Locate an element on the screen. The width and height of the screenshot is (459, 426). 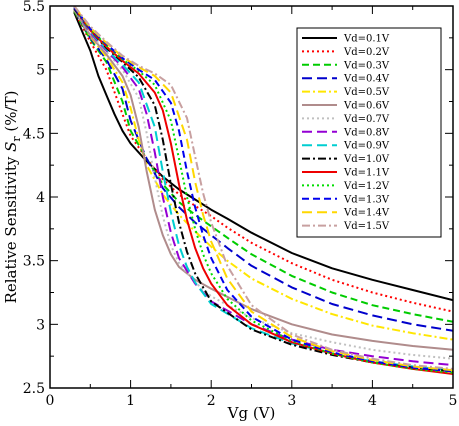
y-axis-label-main: Relative Sensitivity is located at coordinates (11, 228).